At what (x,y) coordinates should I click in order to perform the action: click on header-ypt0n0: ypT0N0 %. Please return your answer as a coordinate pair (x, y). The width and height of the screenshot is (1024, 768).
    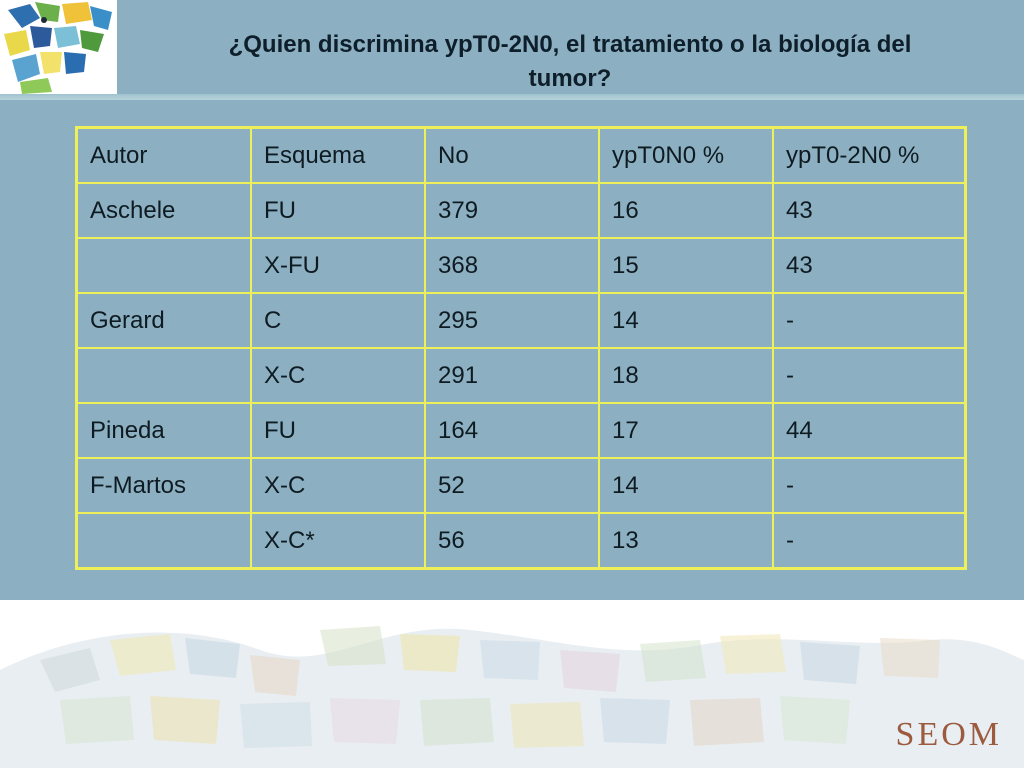
    Looking at the image, I should click on (686, 155).